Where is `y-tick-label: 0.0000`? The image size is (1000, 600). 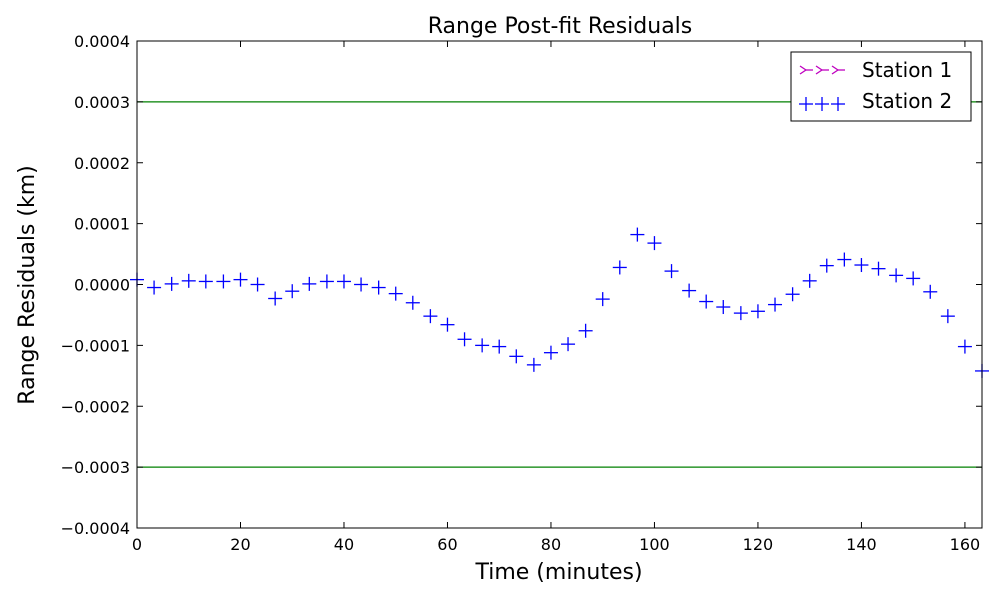
y-tick-label: 0.0000 is located at coordinates (102, 285).